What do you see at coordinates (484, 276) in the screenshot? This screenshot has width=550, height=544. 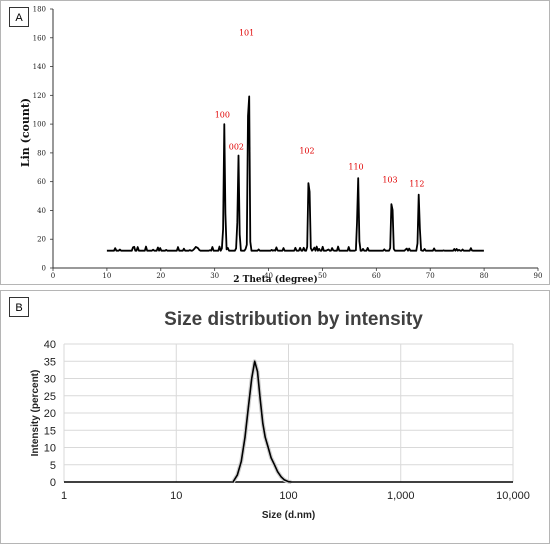 I see `x-tick-label: 80` at bounding box center [484, 276].